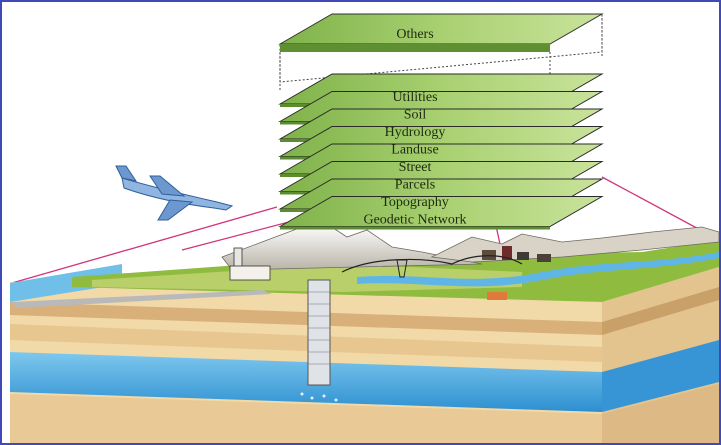 The width and height of the screenshot is (721, 445). Describe the element at coordinates (414, 150) in the screenshot. I see `layer-label-landuse: Landuse` at that location.